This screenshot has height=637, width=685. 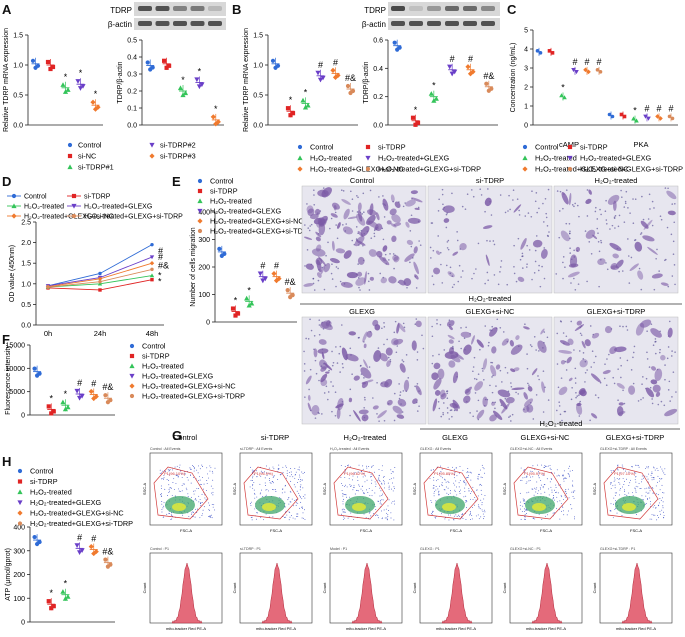 What do you see at coordinates (490, 180) in the screenshot?
I see `micro-title-2: si-TDRP` at bounding box center [490, 180].